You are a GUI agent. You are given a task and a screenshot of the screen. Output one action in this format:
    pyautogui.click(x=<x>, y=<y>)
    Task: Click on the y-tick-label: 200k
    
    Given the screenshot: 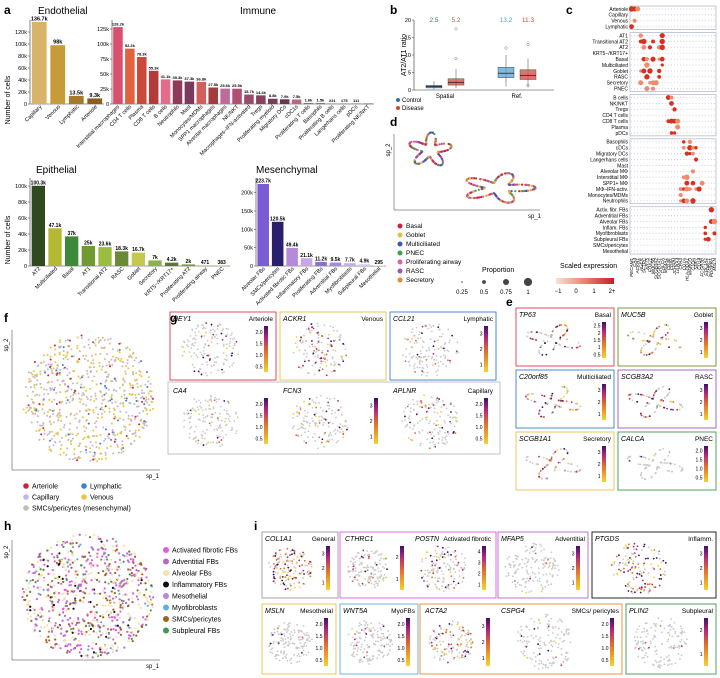 What is the action you would take?
    pyautogui.click(x=247, y=194)
    